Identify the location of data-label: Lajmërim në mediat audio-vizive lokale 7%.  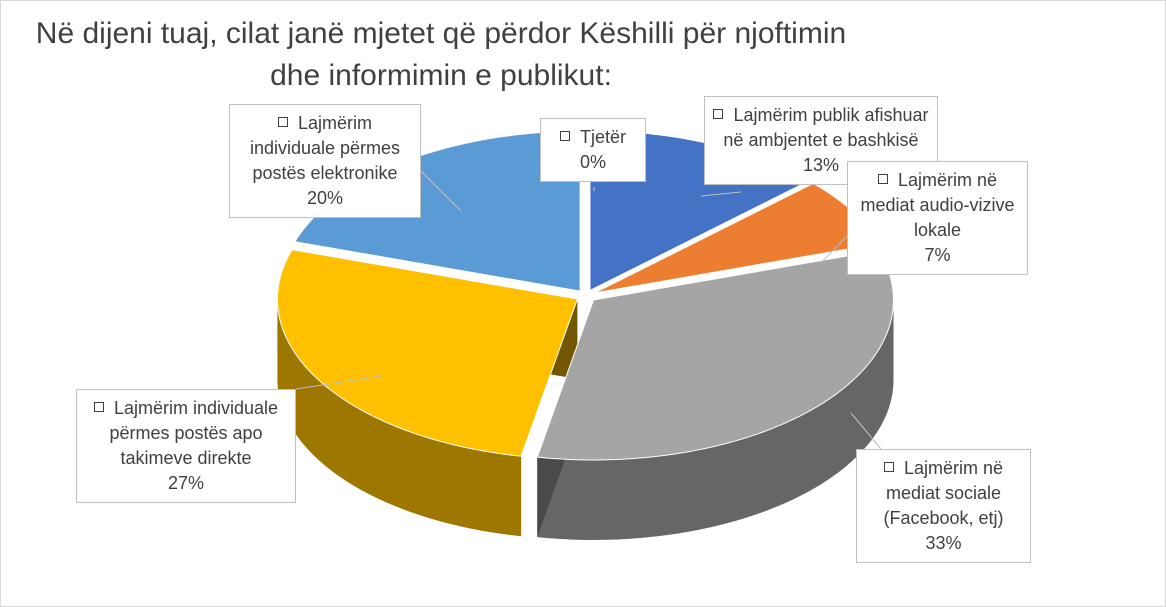
(937, 218).